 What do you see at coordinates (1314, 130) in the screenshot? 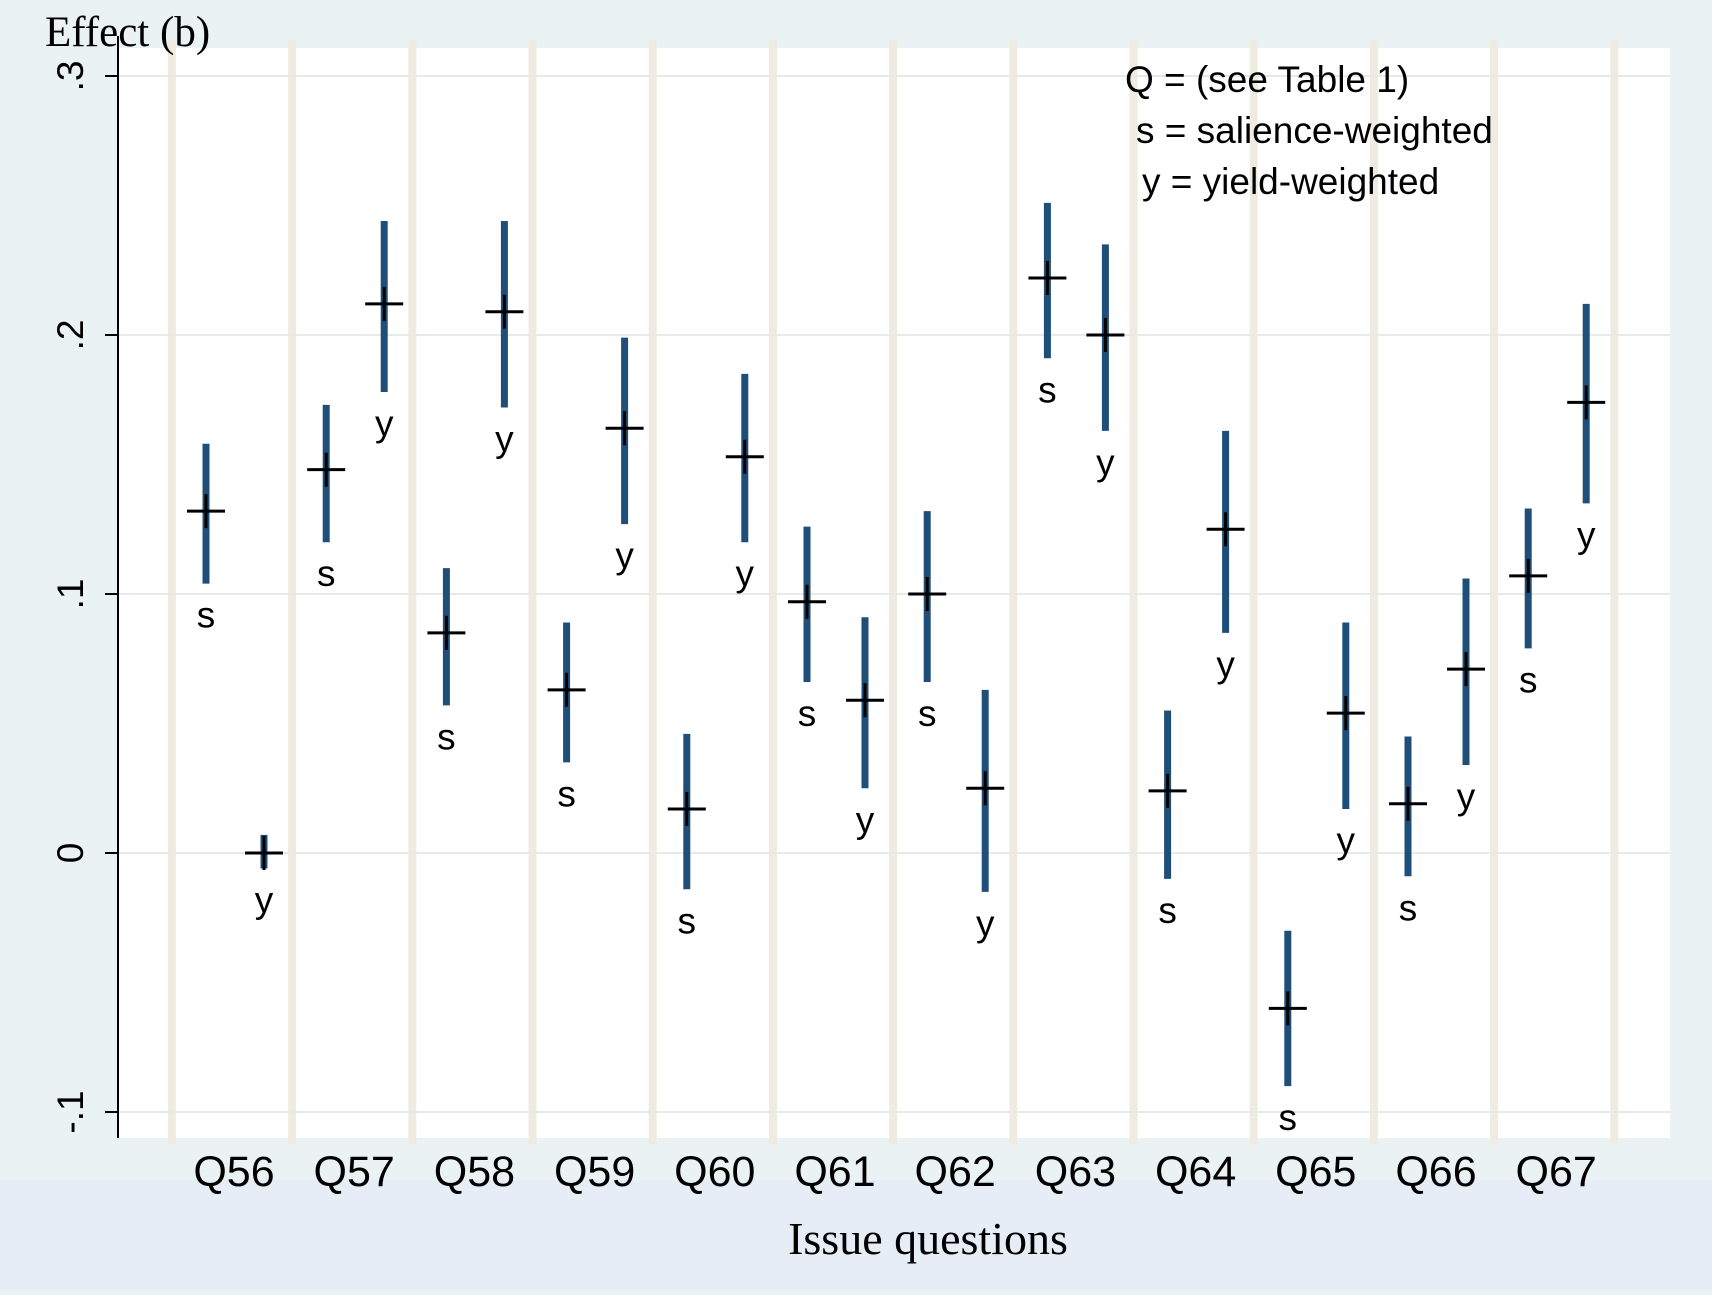
I see `legend-line-salience: s = salience-weighted` at bounding box center [1314, 130].